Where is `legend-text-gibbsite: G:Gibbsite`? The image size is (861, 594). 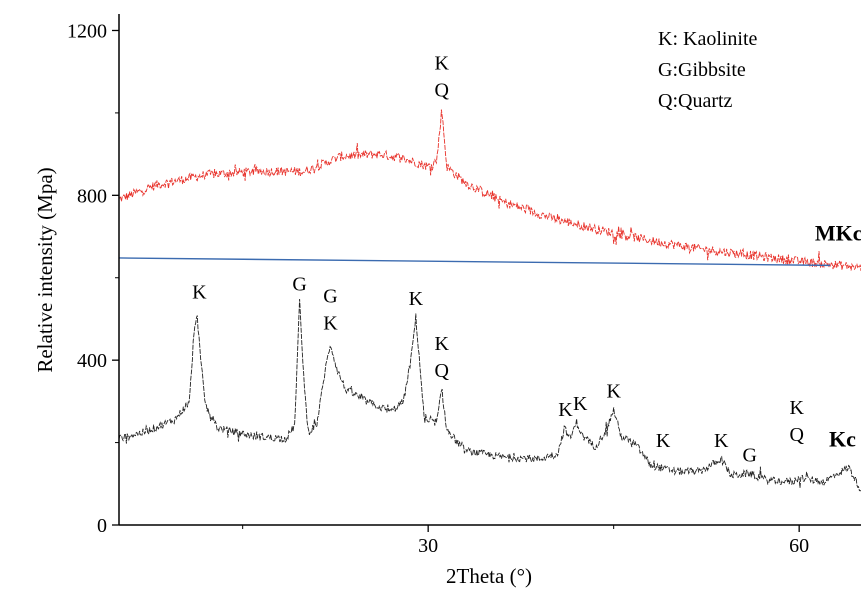
legend-text-gibbsite: G:Gibbsite is located at coordinates (702, 70).